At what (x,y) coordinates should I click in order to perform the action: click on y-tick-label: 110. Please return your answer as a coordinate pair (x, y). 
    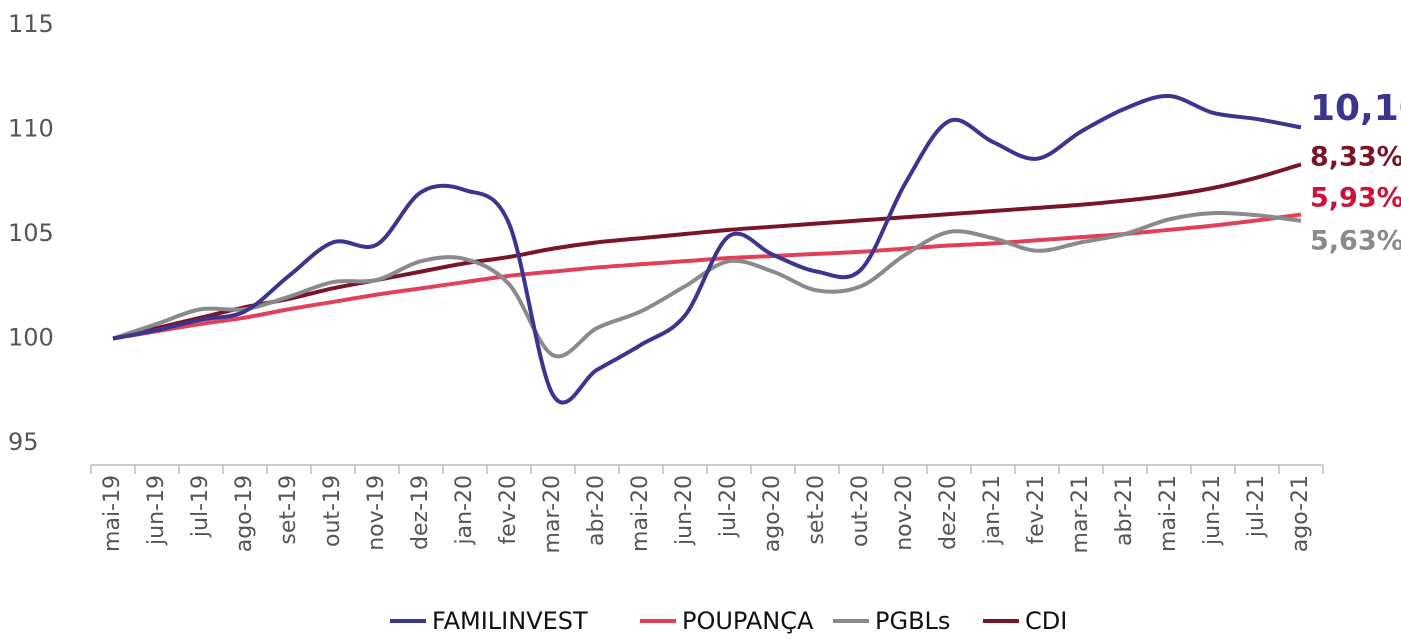
    Looking at the image, I should click on (31, 129).